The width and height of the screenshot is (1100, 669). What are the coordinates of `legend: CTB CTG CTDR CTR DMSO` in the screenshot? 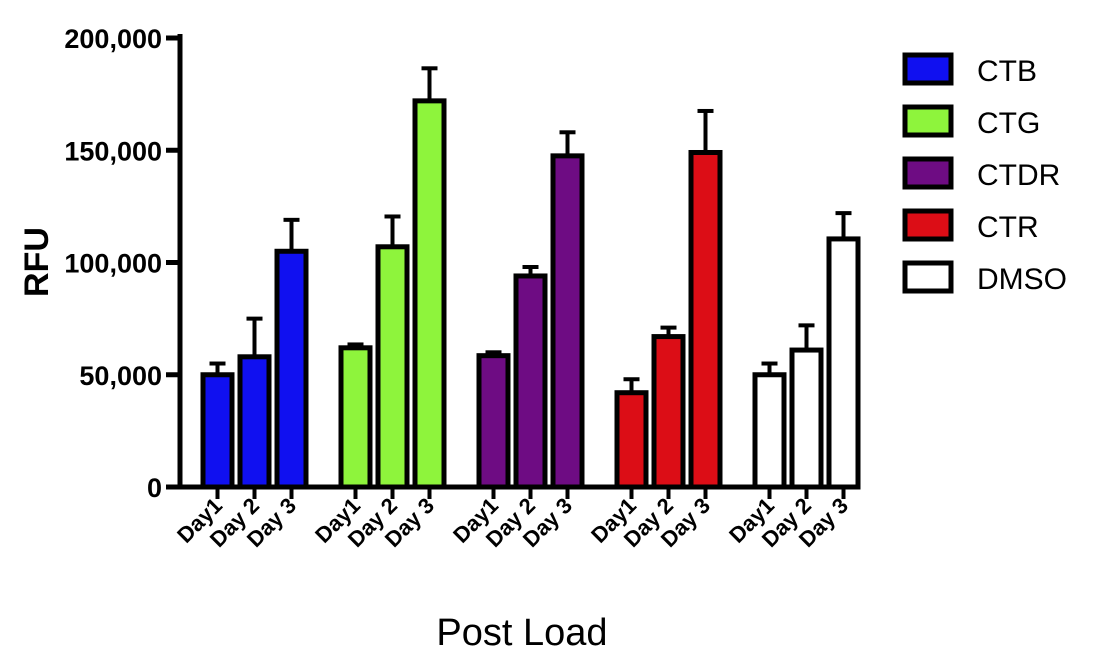 It's located at (986, 175).